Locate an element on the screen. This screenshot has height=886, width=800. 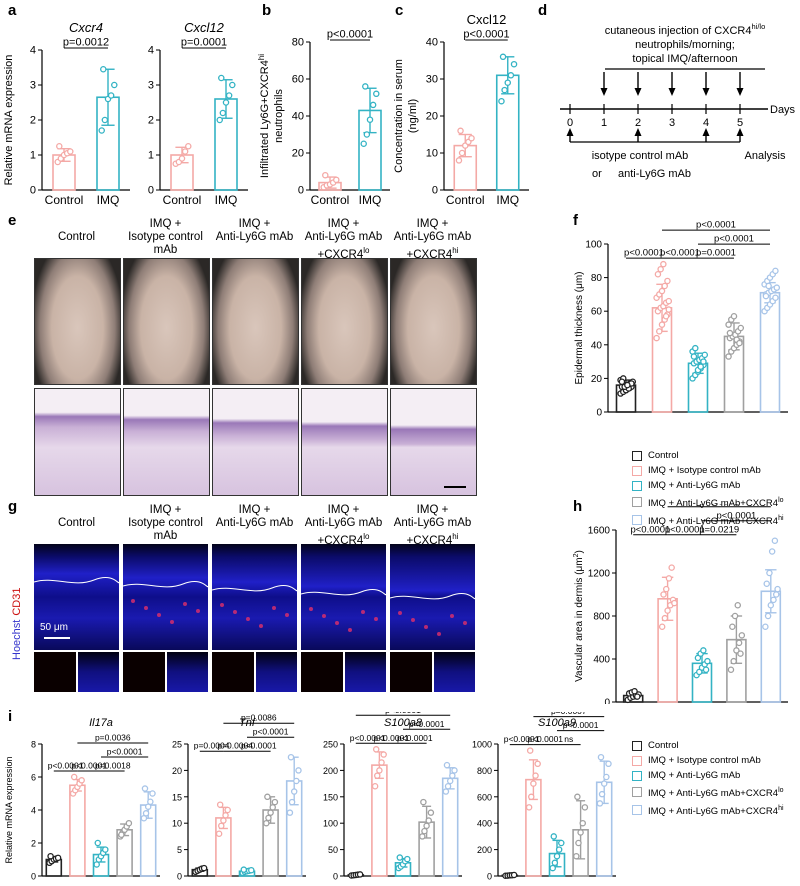
d-or-label: or is located at coordinates (597, 174).